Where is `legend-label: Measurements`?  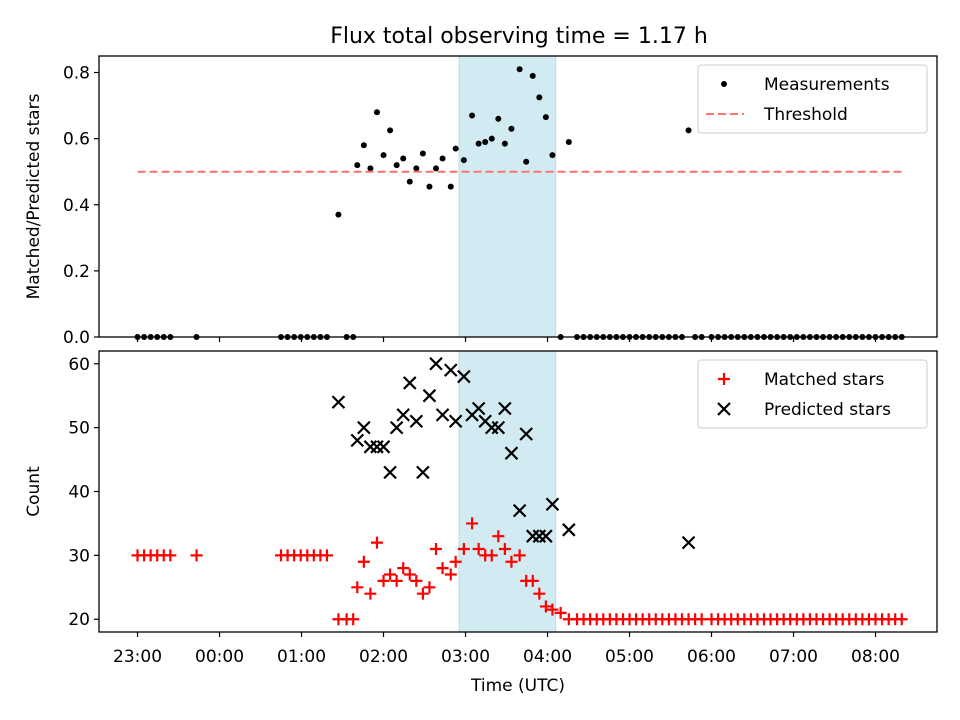
legend-label: Measurements is located at coordinates (827, 85).